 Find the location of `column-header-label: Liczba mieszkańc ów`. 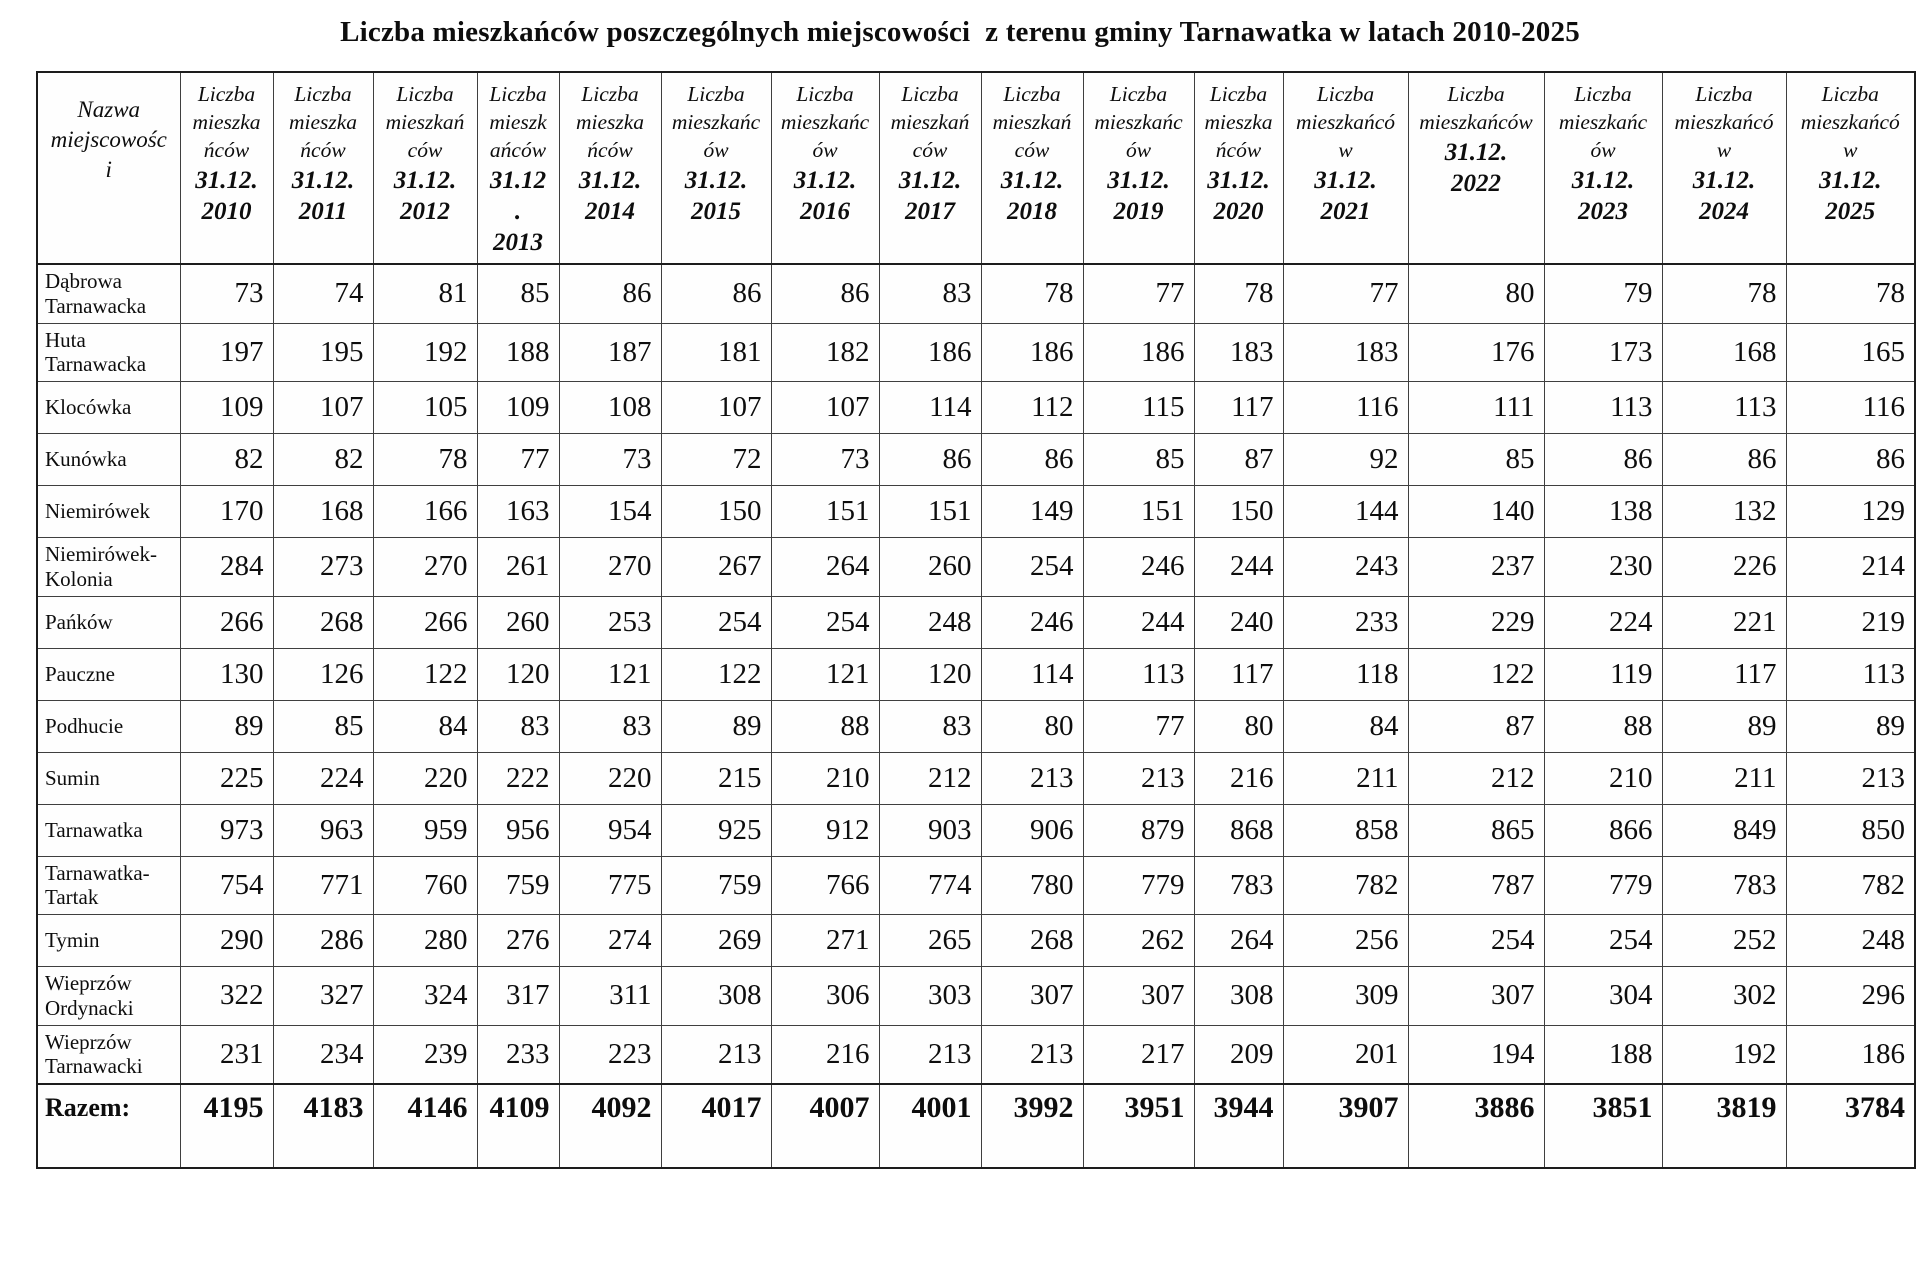

column-header-label: Liczba mieszkańc ów is located at coordinates (716, 122).